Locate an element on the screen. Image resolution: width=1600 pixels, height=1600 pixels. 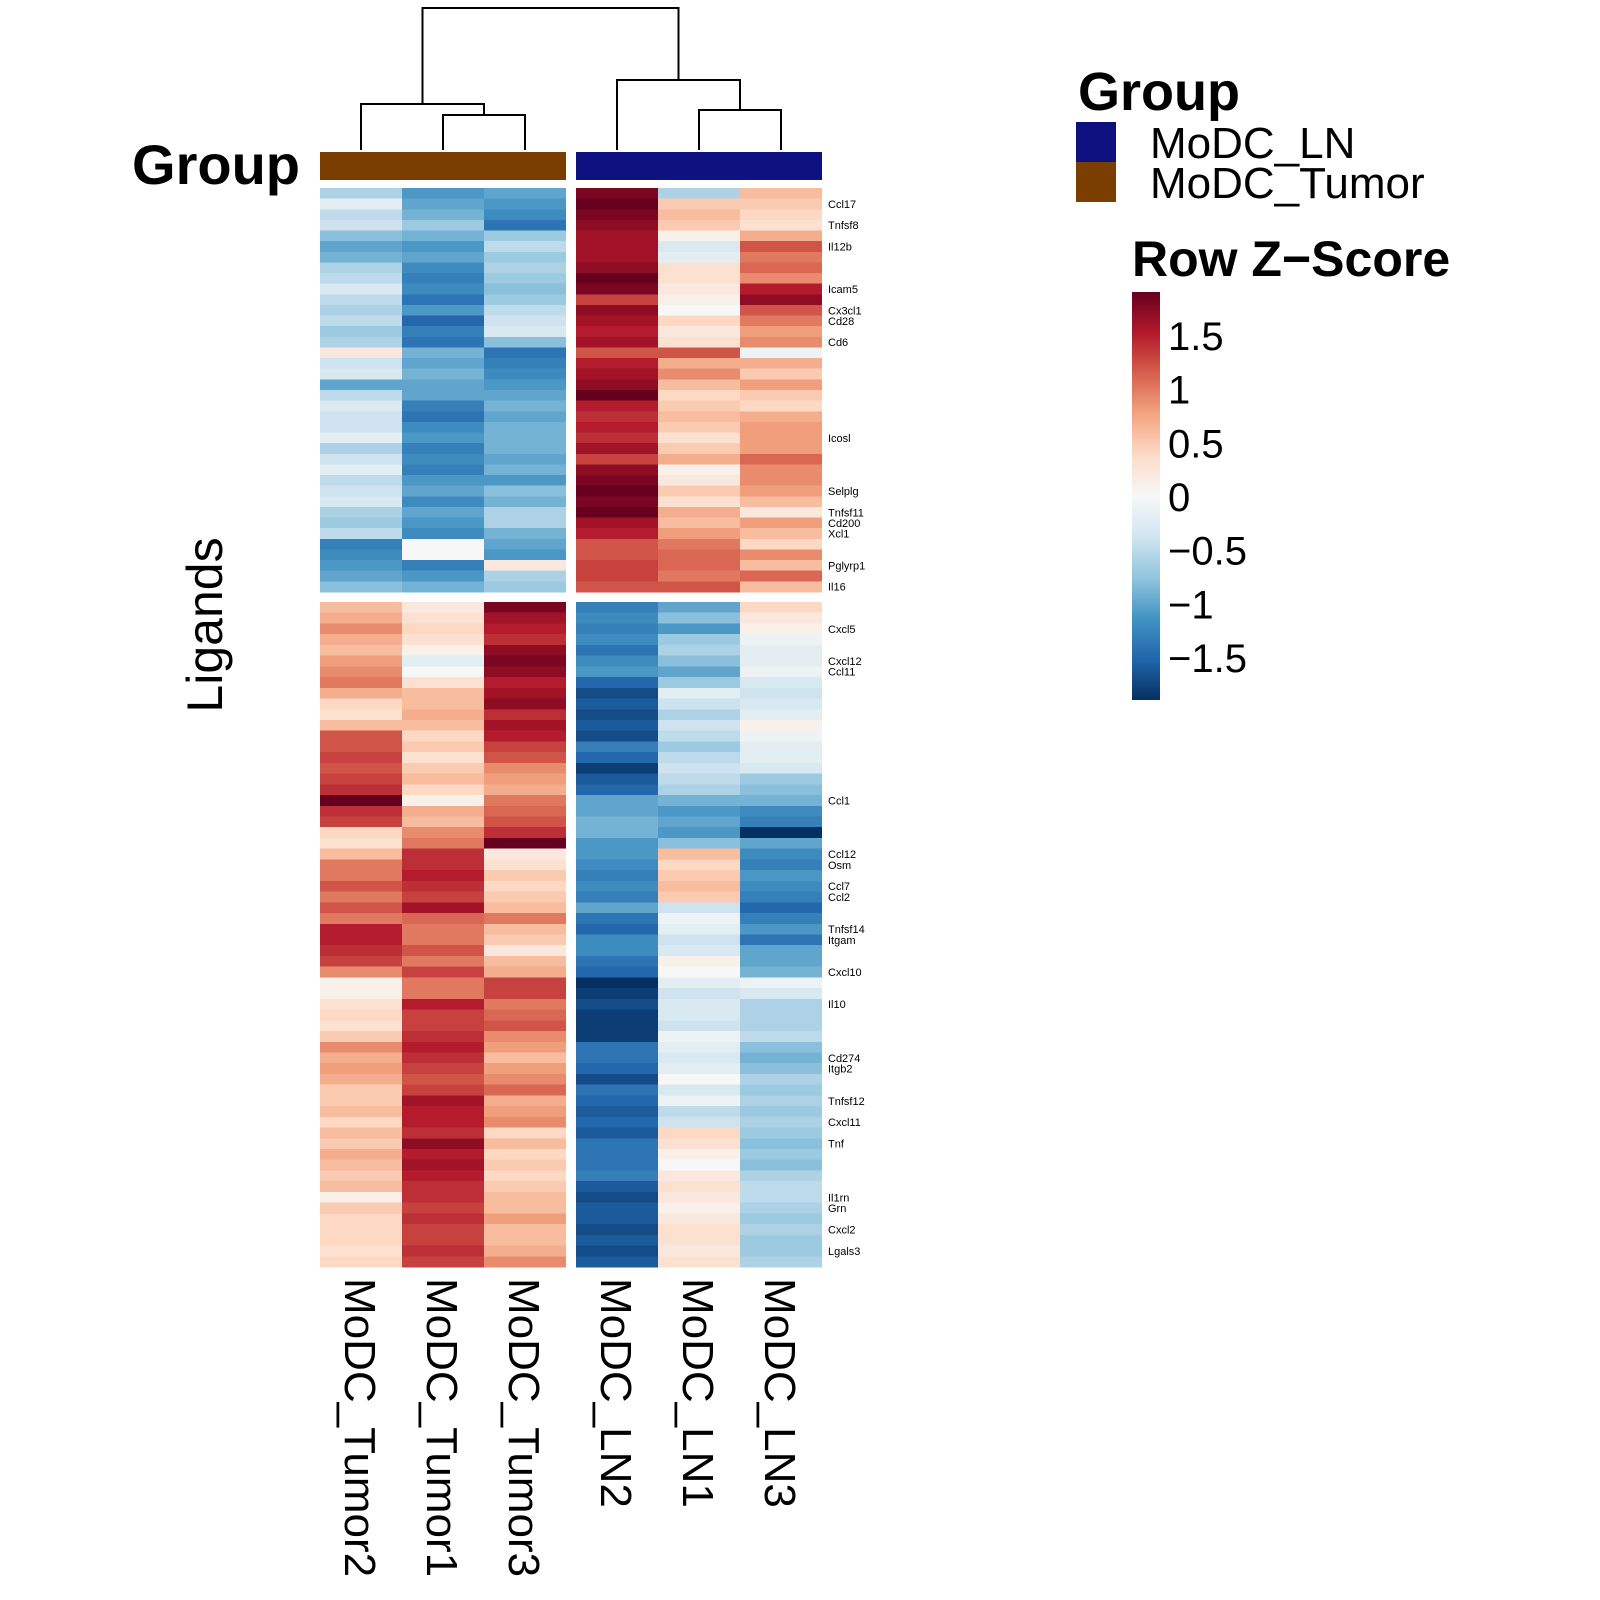
row-label: Il1rn is located at coordinates (838, 1198).